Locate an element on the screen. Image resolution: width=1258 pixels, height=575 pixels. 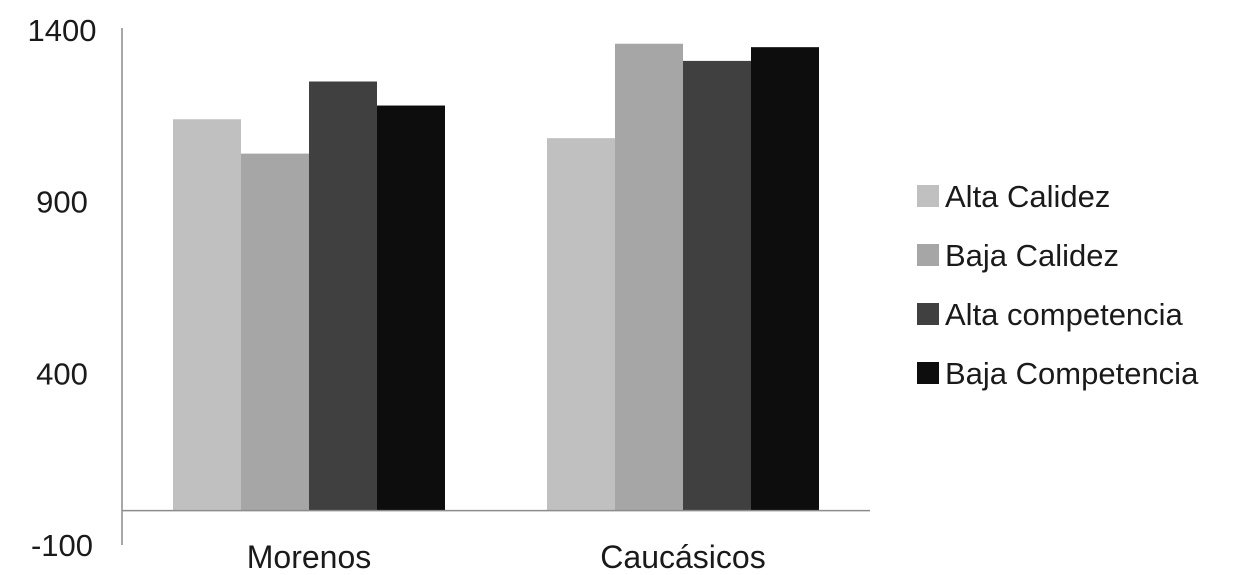
bar-morenos-alta-calidez is located at coordinates (207, 314).